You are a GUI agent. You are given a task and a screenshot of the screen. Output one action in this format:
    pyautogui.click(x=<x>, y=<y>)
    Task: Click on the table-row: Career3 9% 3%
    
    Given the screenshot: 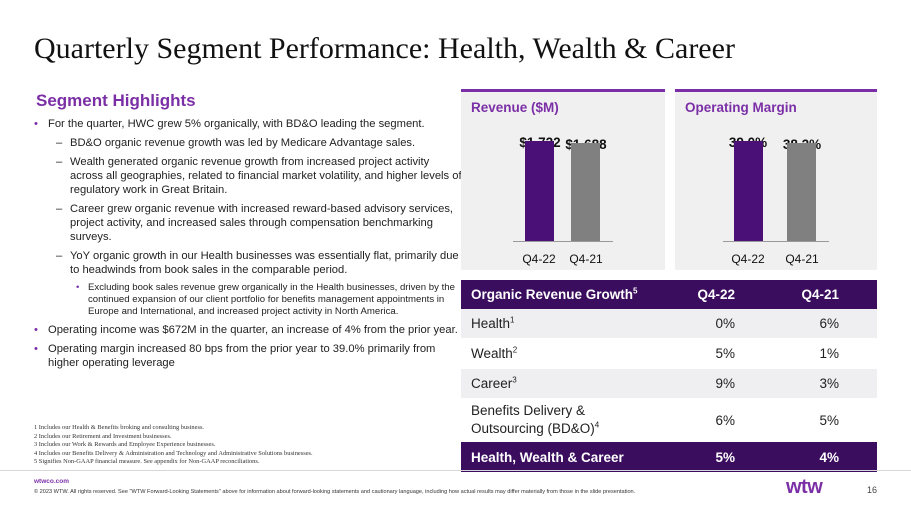 What is the action you would take?
    pyautogui.click(x=669, y=383)
    